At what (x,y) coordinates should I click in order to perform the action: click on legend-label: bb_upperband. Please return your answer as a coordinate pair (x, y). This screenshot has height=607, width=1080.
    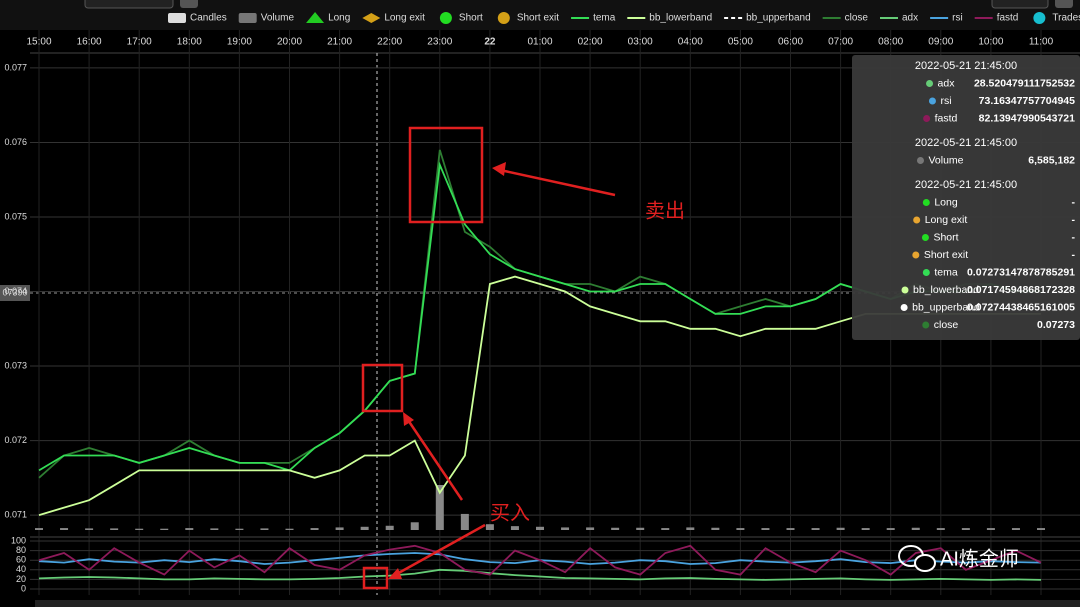
    Looking at the image, I should click on (778, 18).